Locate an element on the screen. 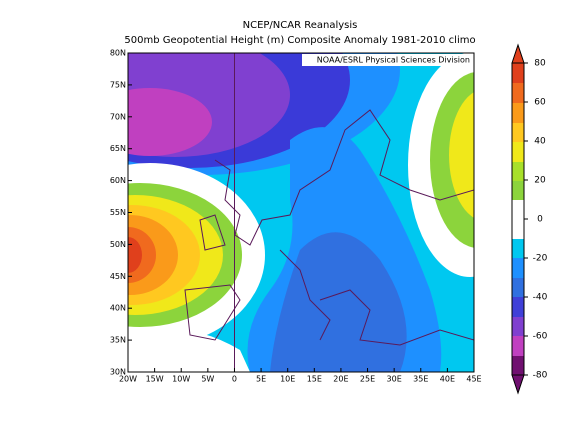 The height and width of the screenshot is (437, 565). colorbar-label: -60 is located at coordinates (540, 337).